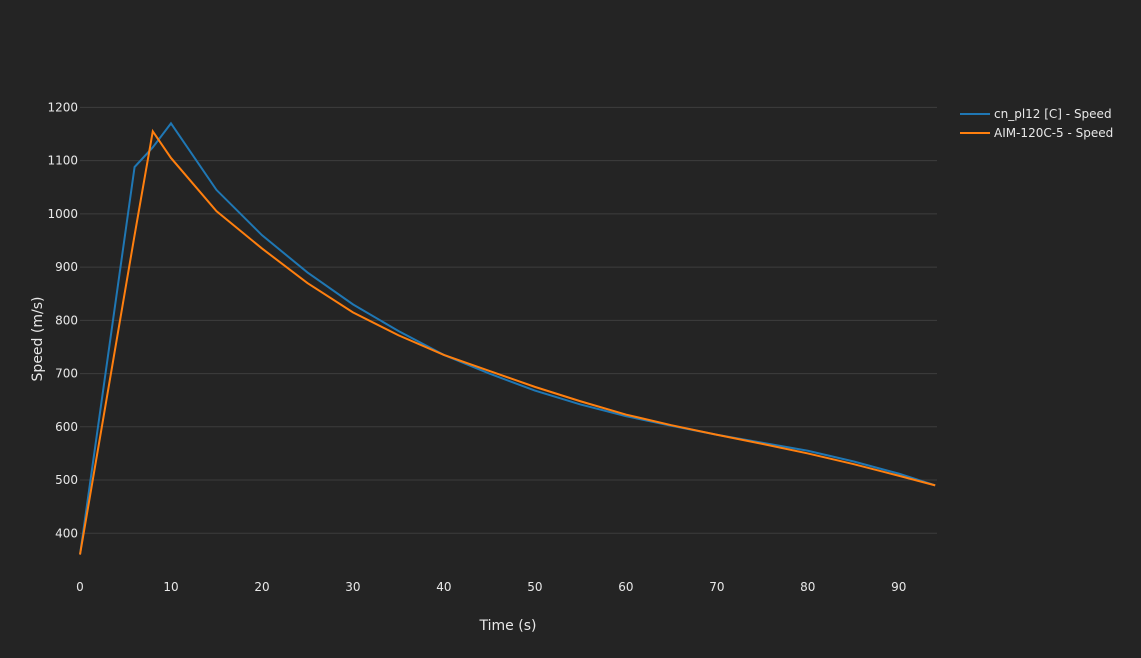 This screenshot has width=1141, height=658. I want to click on x-tick-label: 70, so click(716, 587).